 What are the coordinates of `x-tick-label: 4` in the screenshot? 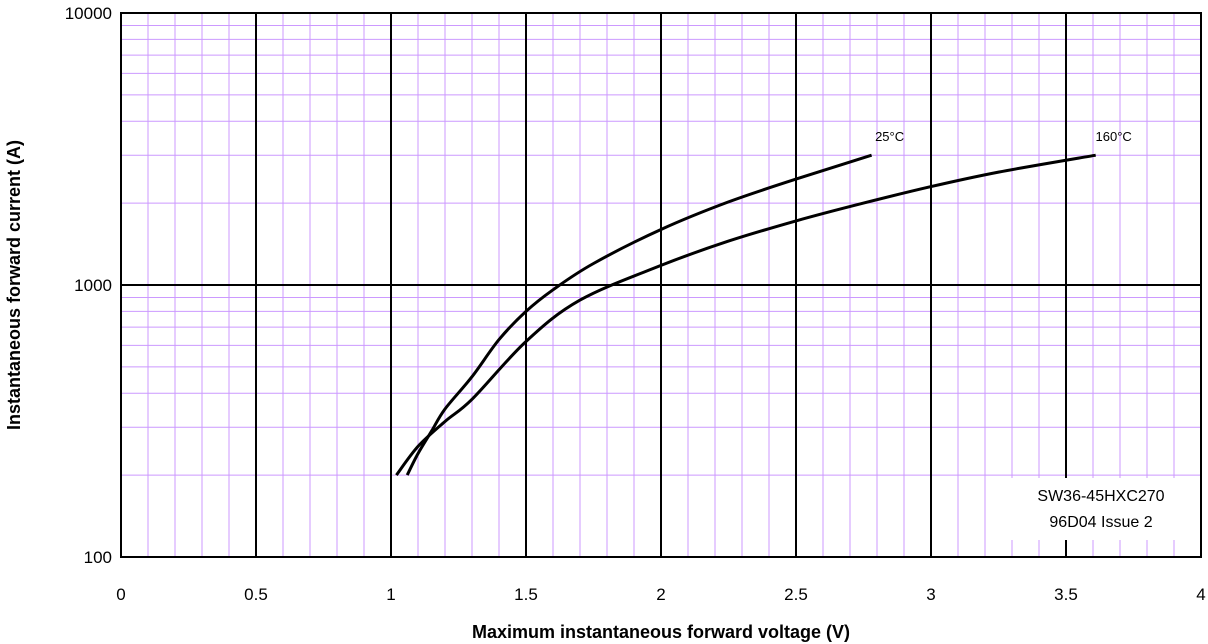 It's located at (1200, 594).